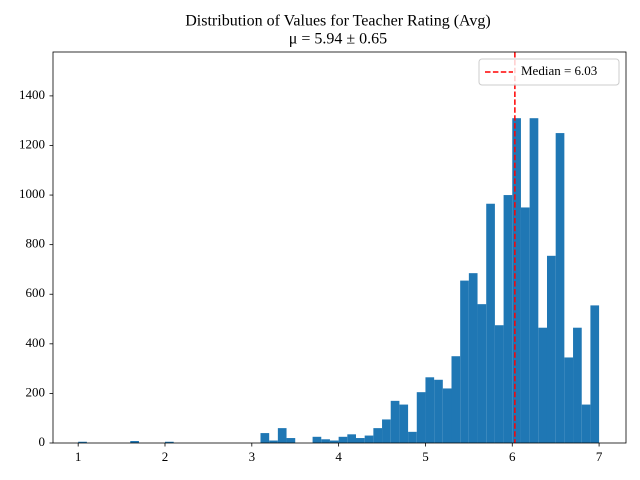 Image resolution: width=640 pixels, height=480 pixels. What do you see at coordinates (32, 193) in the screenshot?
I see `y-tick-label: 1000` at bounding box center [32, 193].